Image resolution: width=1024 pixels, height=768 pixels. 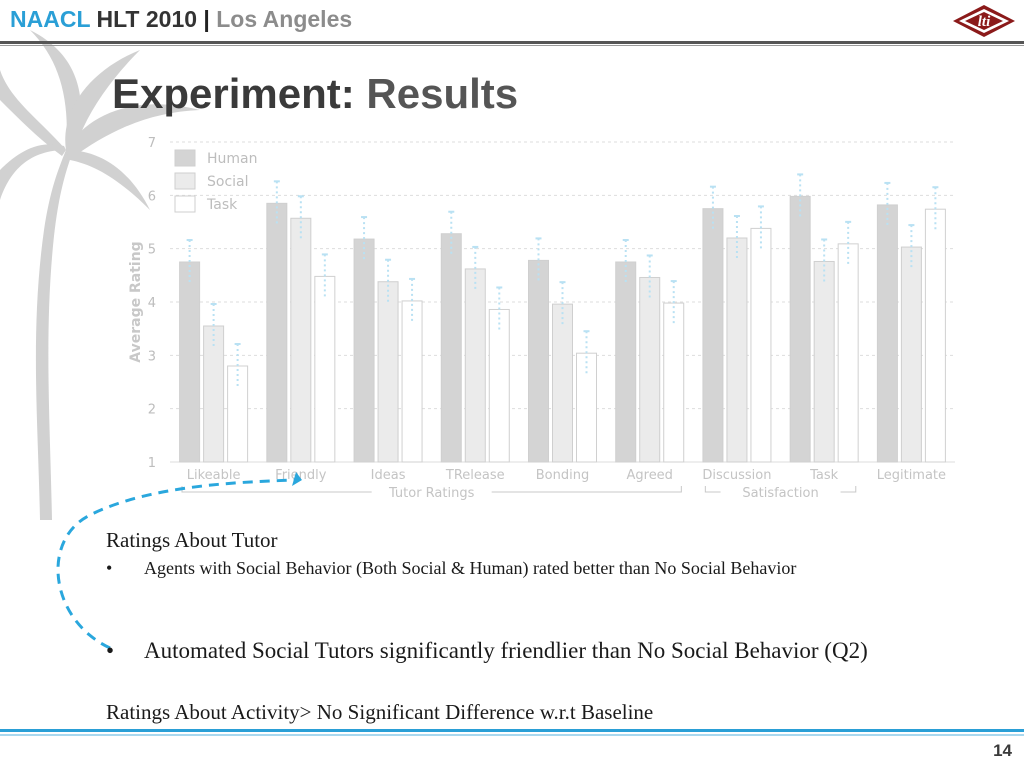 I want to click on x-tick-label: Likeable, so click(x=214, y=475).